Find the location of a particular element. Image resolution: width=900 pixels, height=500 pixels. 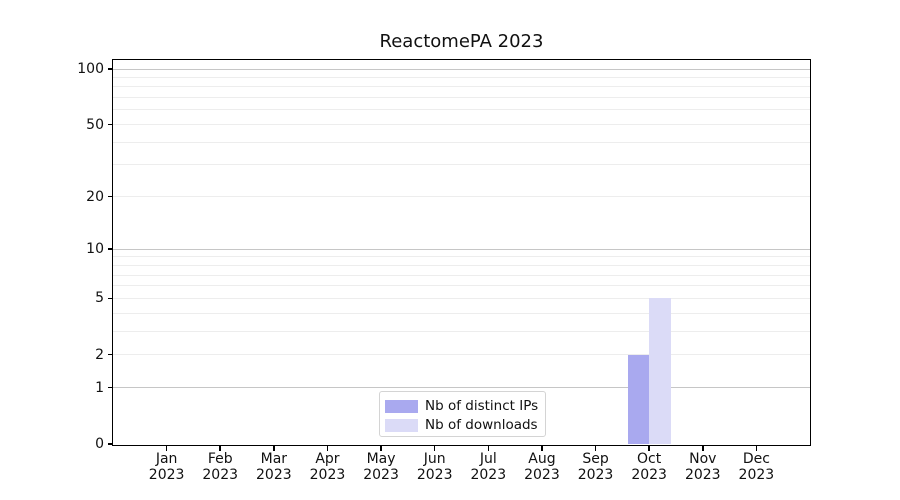

x-tick-label-6: Jul 2023 is located at coordinates (488, 467).